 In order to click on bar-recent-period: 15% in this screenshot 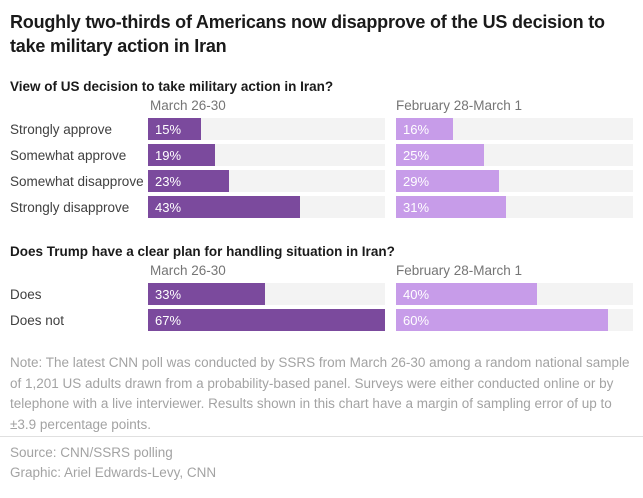, I will do `click(175, 129)`.